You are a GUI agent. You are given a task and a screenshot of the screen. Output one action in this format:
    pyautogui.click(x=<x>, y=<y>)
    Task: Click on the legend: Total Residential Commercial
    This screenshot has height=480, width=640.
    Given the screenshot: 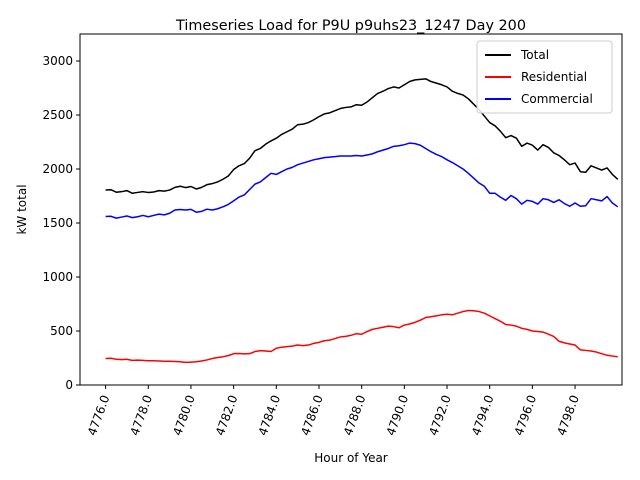 What is the action you would take?
    pyautogui.click(x=544, y=77)
    